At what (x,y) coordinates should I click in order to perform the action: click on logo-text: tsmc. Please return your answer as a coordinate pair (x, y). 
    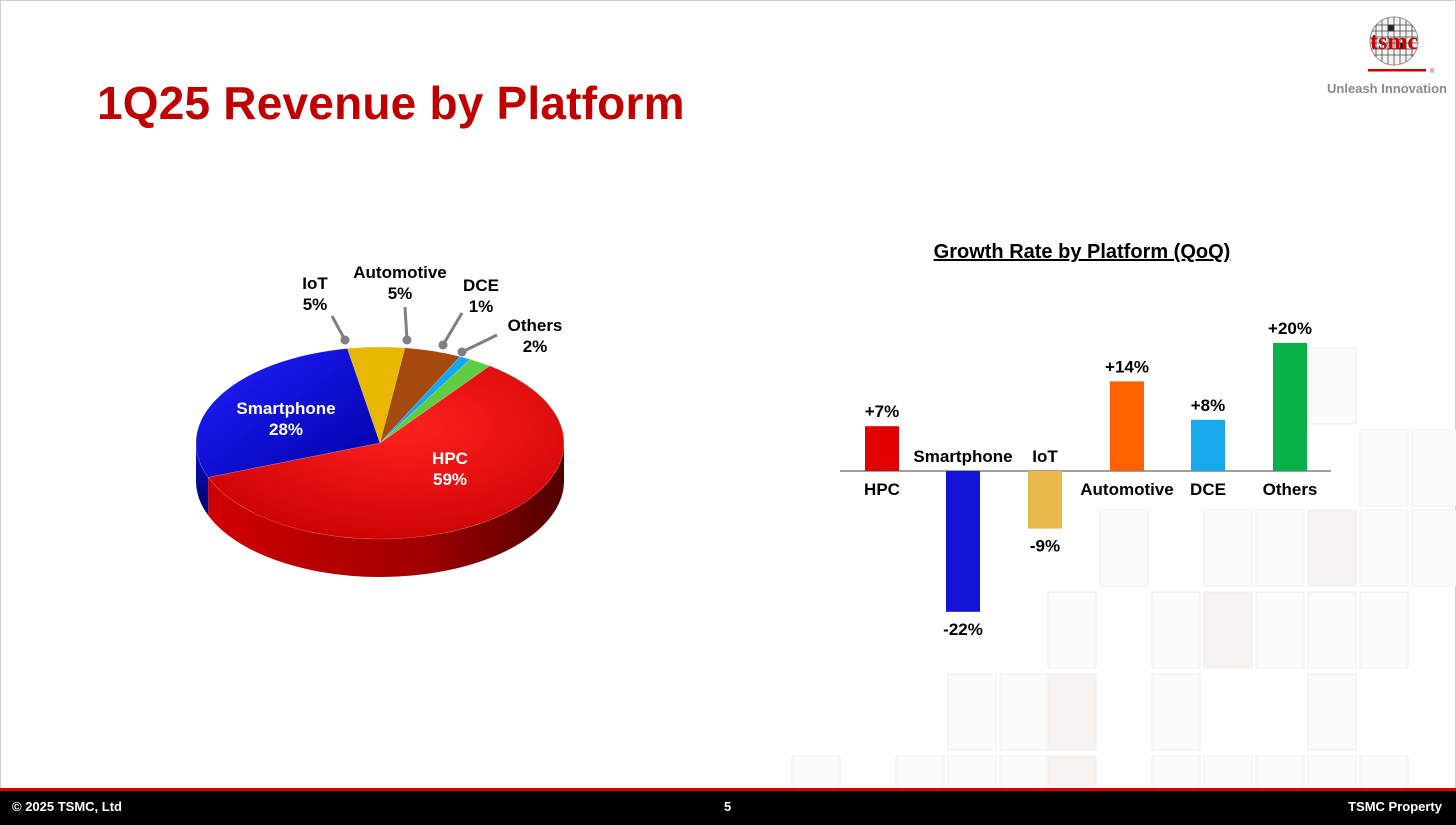
    Looking at the image, I should click on (1394, 42).